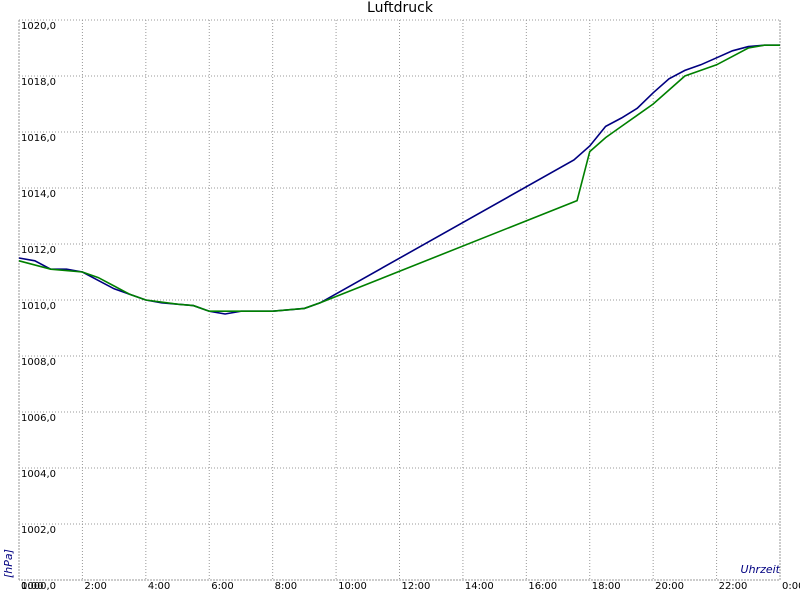  What do you see at coordinates (400, 8) in the screenshot?
I see `chart-title: Luftdruck` at bounding box center [400, 8].